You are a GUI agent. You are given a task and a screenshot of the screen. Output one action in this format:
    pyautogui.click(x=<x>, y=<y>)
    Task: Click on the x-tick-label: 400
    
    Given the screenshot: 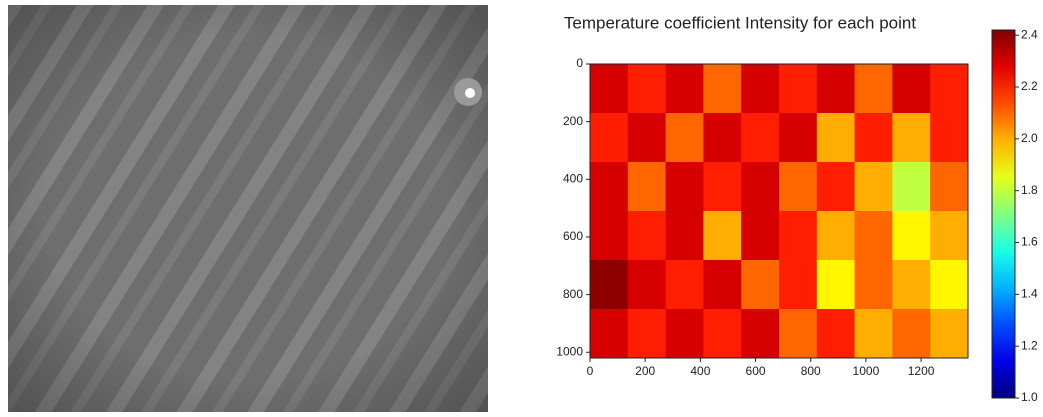 What is the action you would take?
    pyautogui.click(x=700, y=371)
    